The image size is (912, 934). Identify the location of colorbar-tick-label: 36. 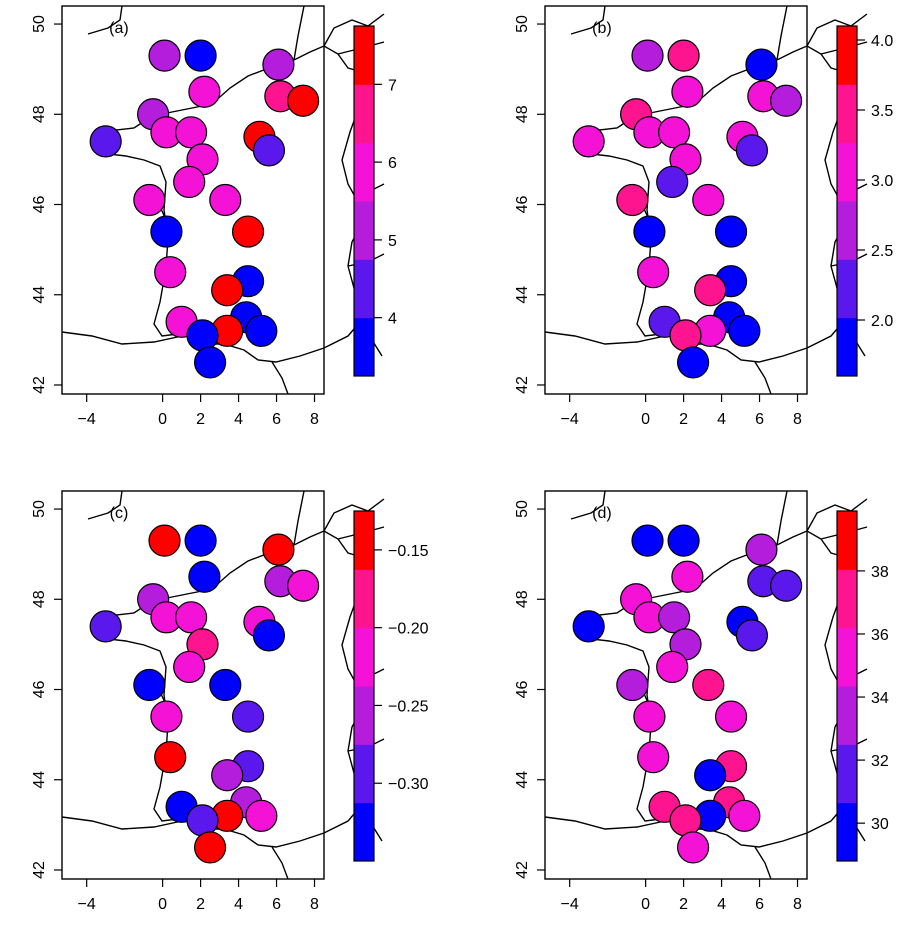
(880, 635).